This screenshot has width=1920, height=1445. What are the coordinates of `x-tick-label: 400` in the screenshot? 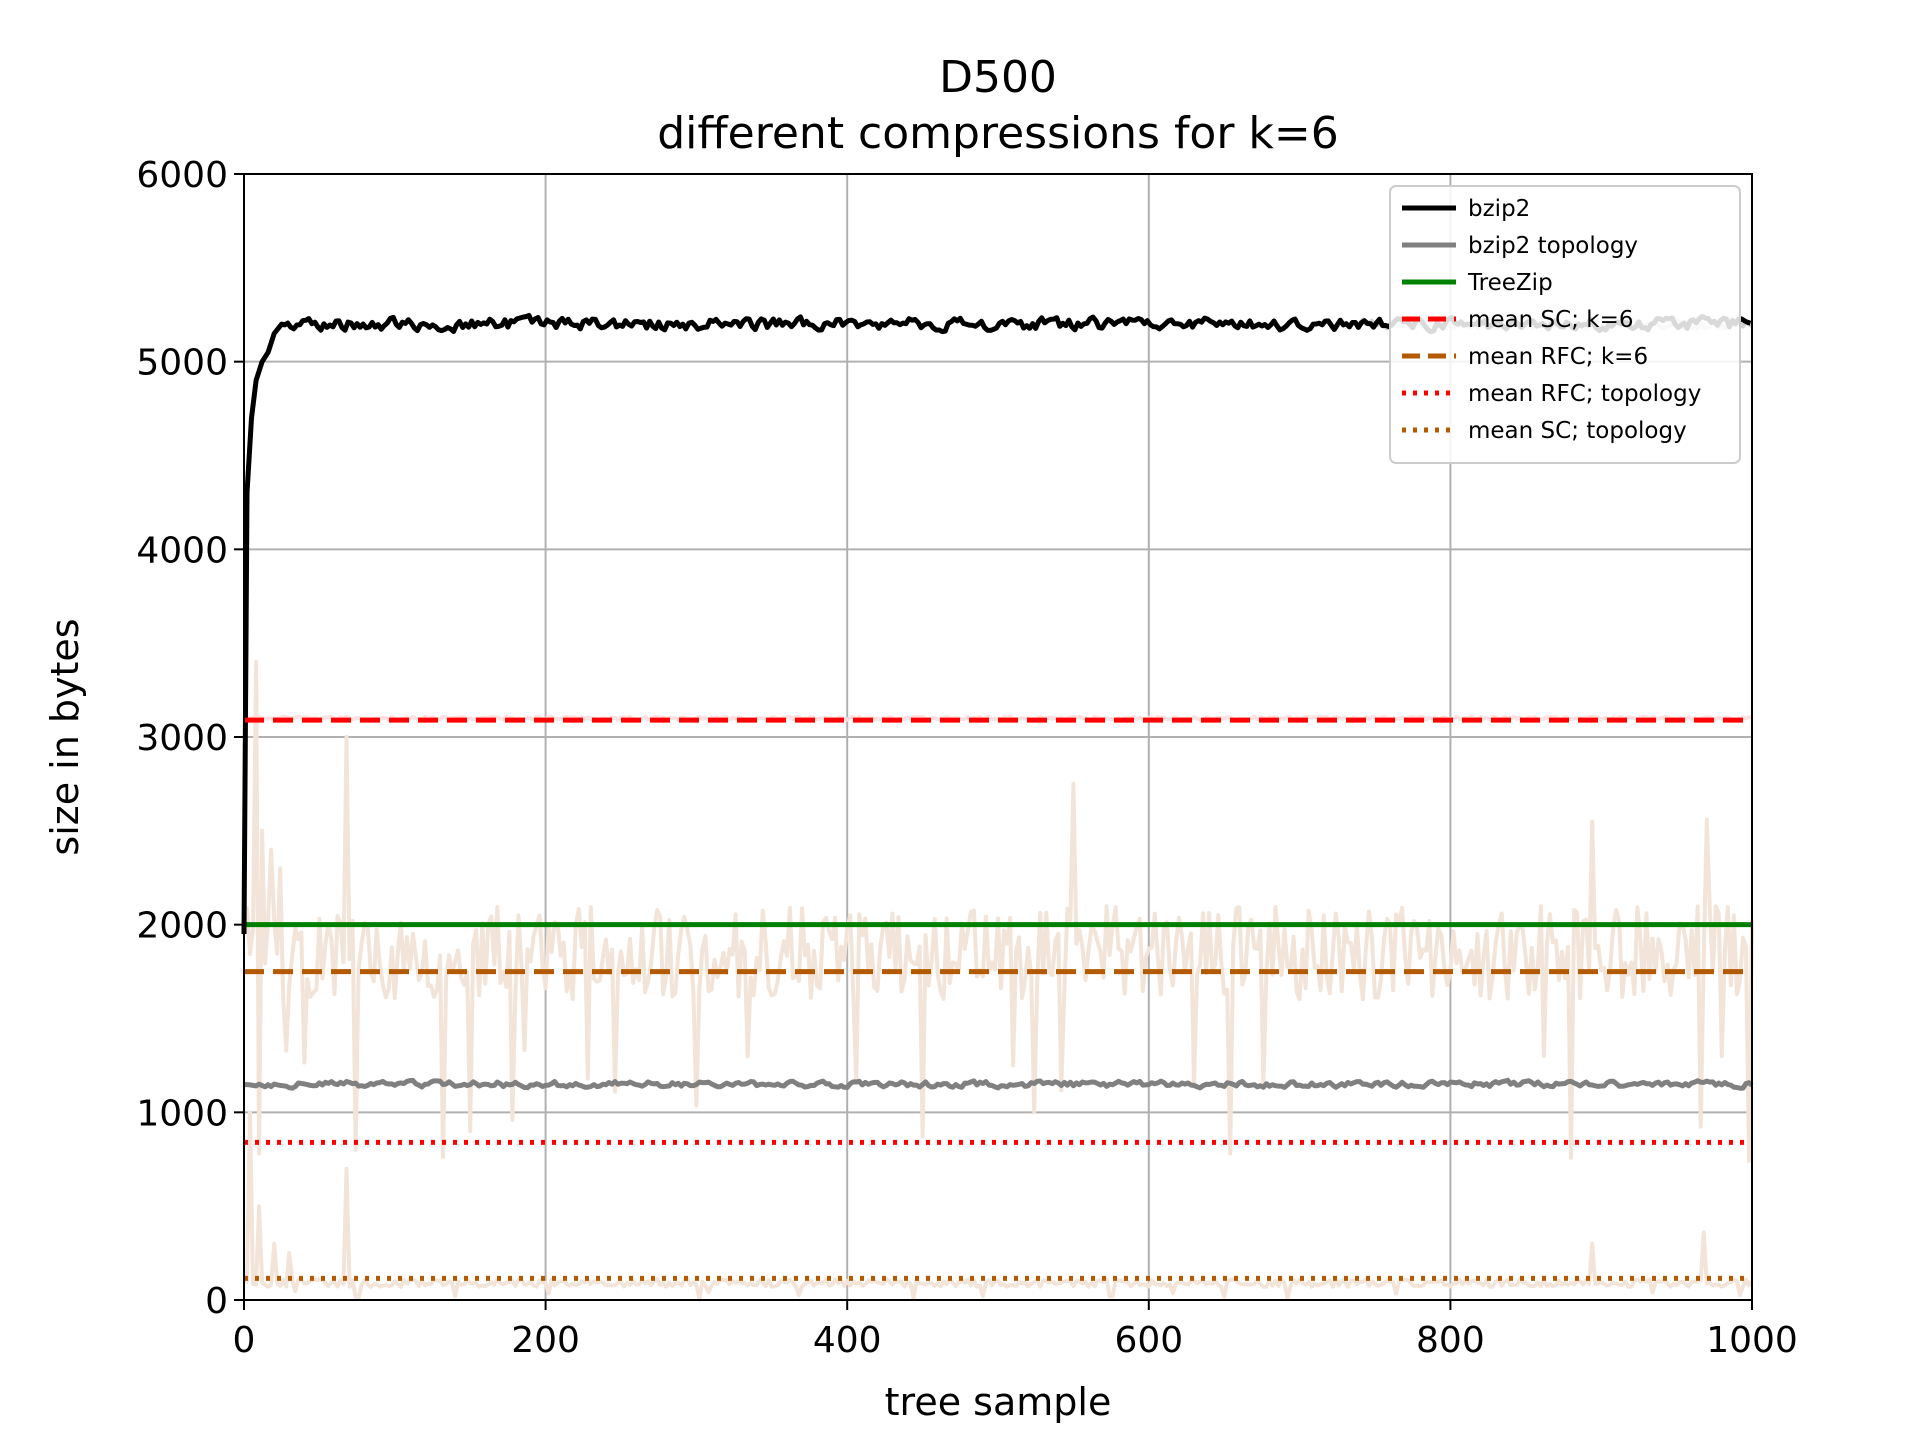 It's located at (847, 1340).